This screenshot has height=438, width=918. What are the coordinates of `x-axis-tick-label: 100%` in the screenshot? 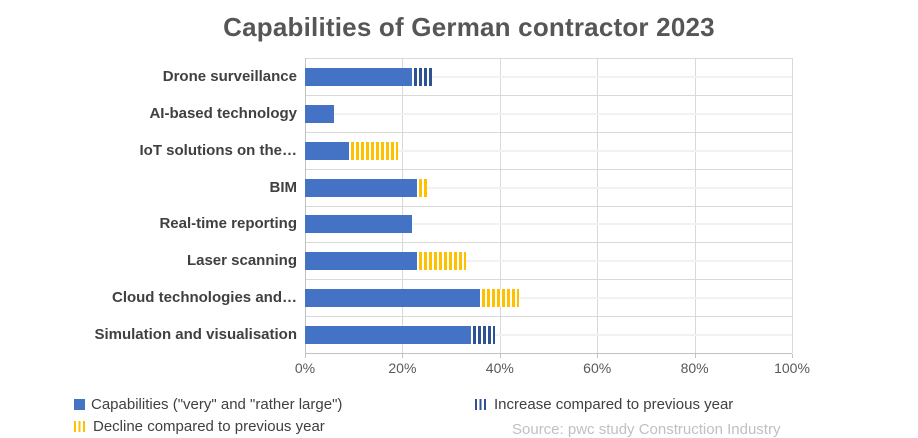 It's located at (792, 368).